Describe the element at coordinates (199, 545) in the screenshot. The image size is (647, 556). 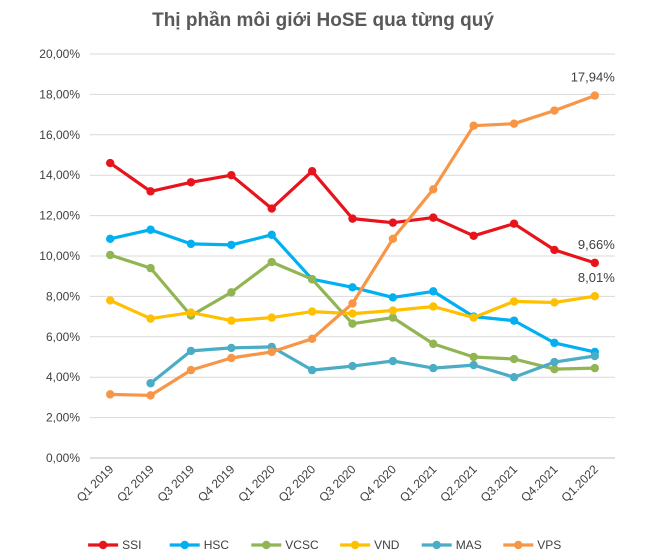
I see `legend-item-hsc: HSC` at that location.